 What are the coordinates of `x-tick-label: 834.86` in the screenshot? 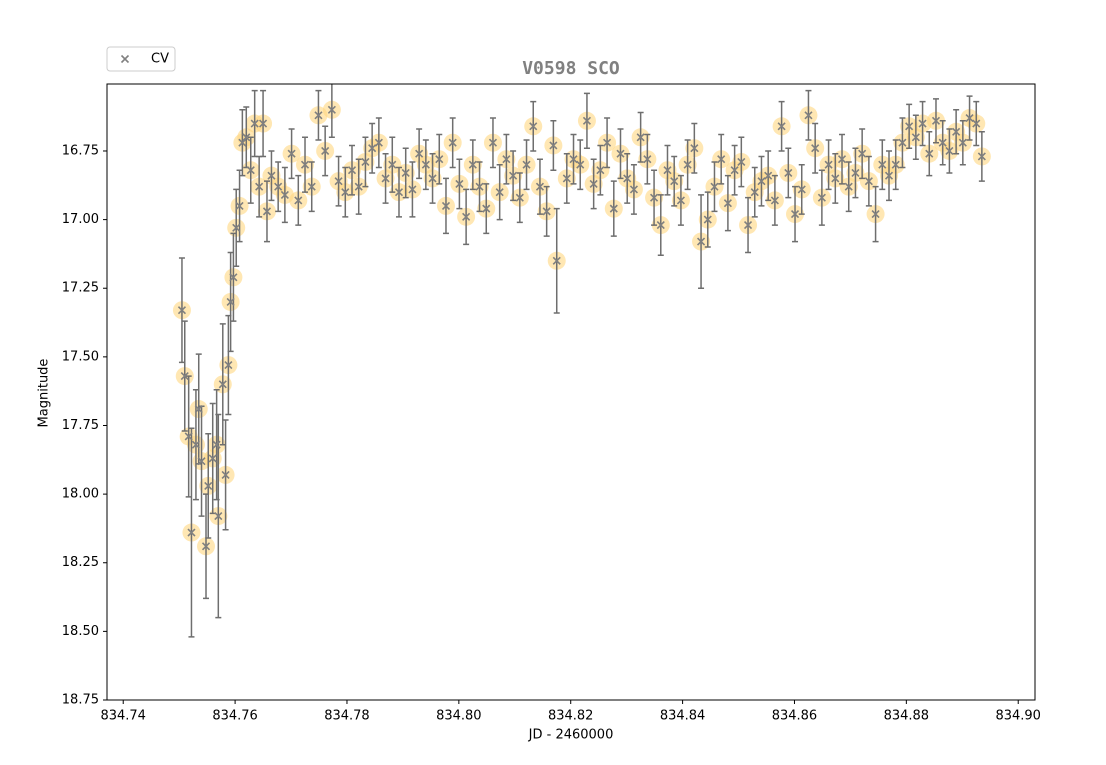 It's located at (795, 716).